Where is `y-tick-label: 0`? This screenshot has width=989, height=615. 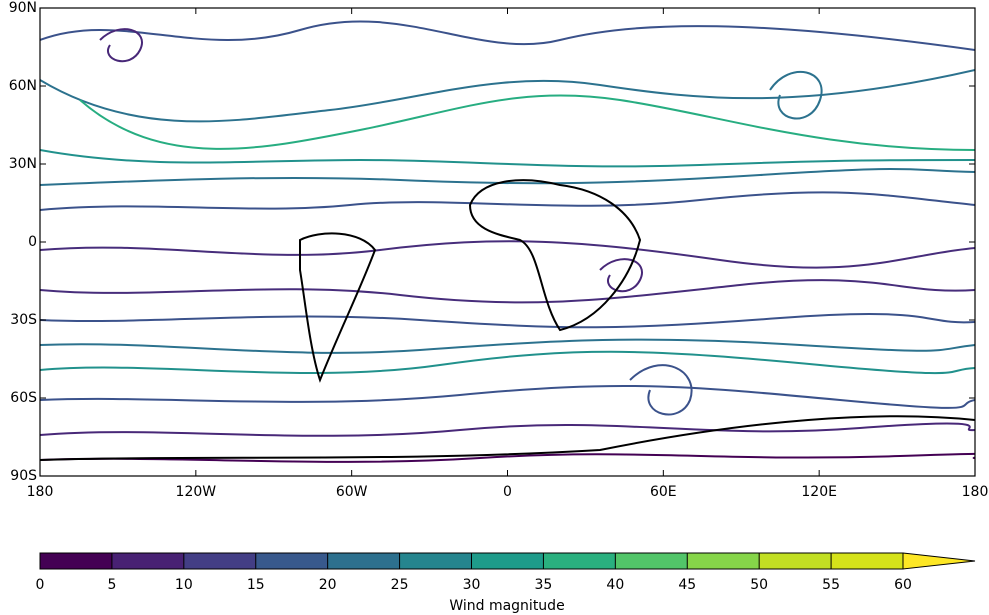
y-tick-label: 0 is located at coordinates (32, 242).